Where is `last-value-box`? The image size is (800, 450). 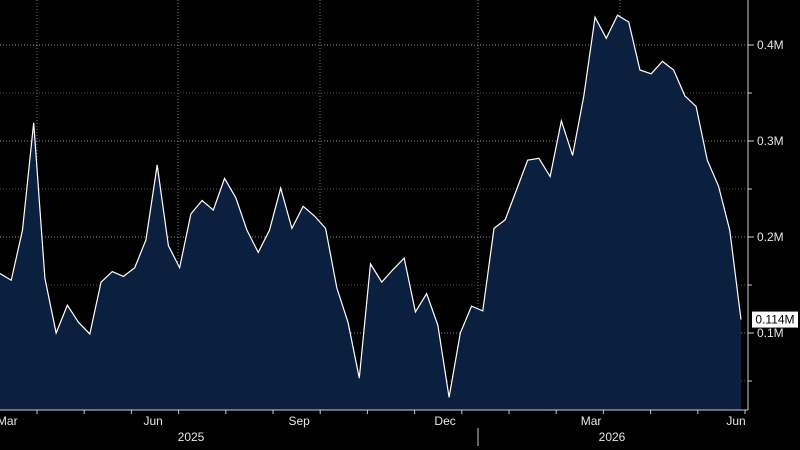
last-value-box is located at coordinates (775, 319).